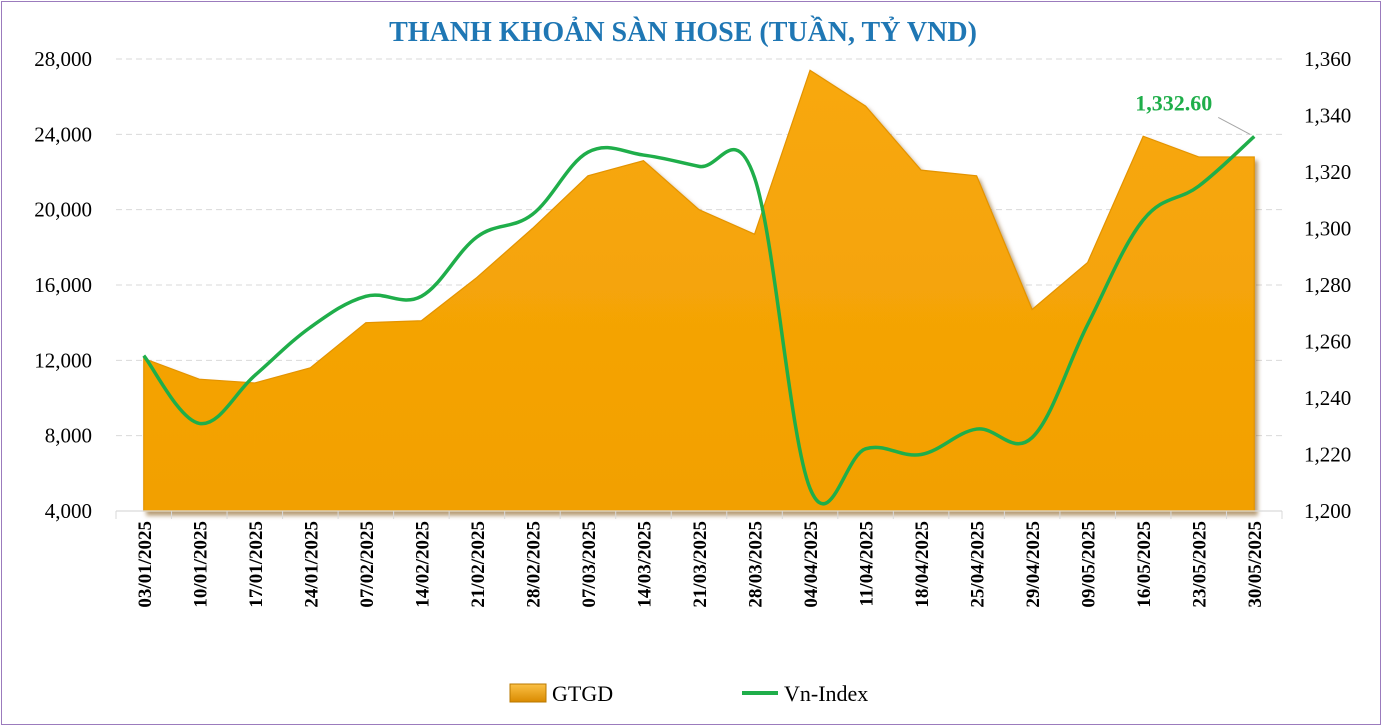 The width and height of the screenshot is (1384, 728). What do you see at coordinates (68, 511) in the screenshot?
I see `y-left-tick-label: 4,000` at bounding box center [68, 511].